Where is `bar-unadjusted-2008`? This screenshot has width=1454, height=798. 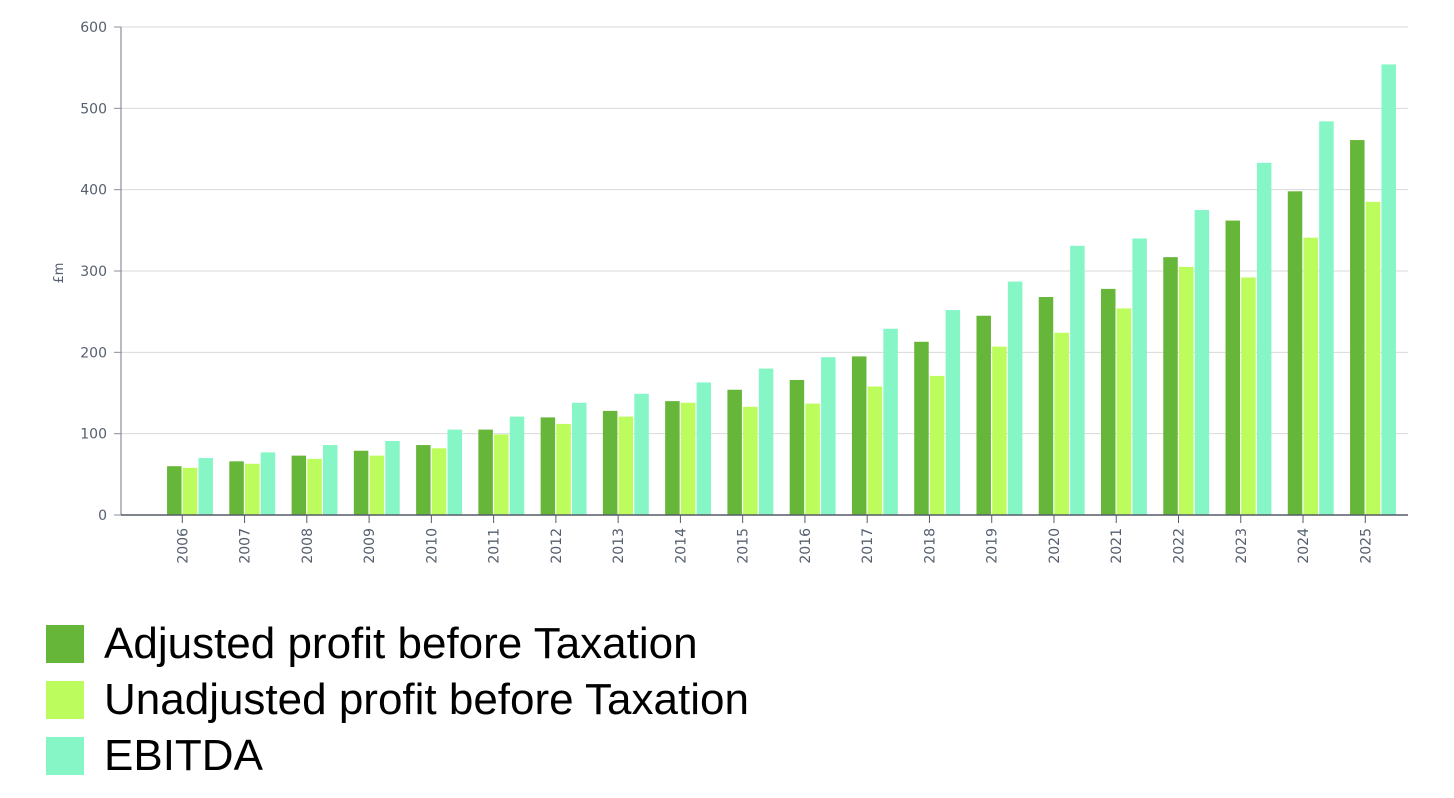 bar-unadjusted-2008 is located at coordinates (314, 486).